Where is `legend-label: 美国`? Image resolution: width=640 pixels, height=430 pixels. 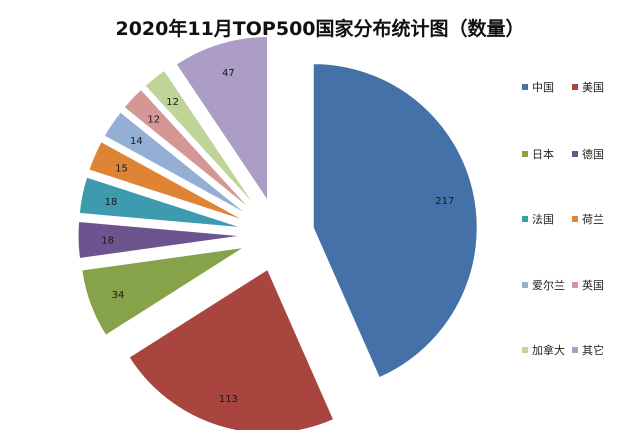 legend-label: 美国 is located at coordinates (593, 87).